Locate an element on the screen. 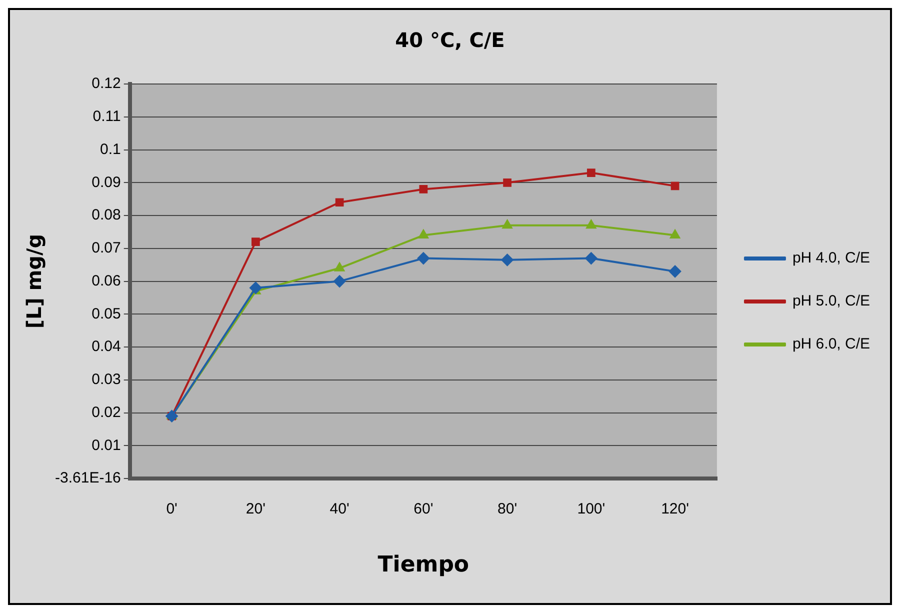  x-tick-label: 40' is located at coordinates (340, 509).